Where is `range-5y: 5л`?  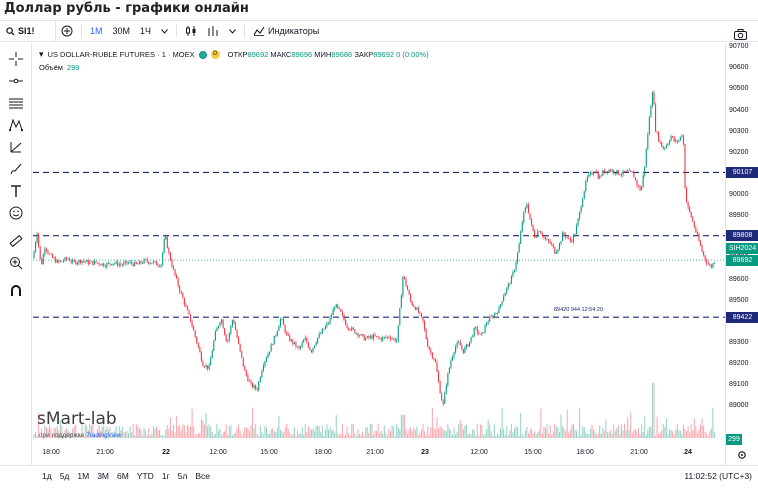
range-5y: 5л is located at coordinates (182, 476).